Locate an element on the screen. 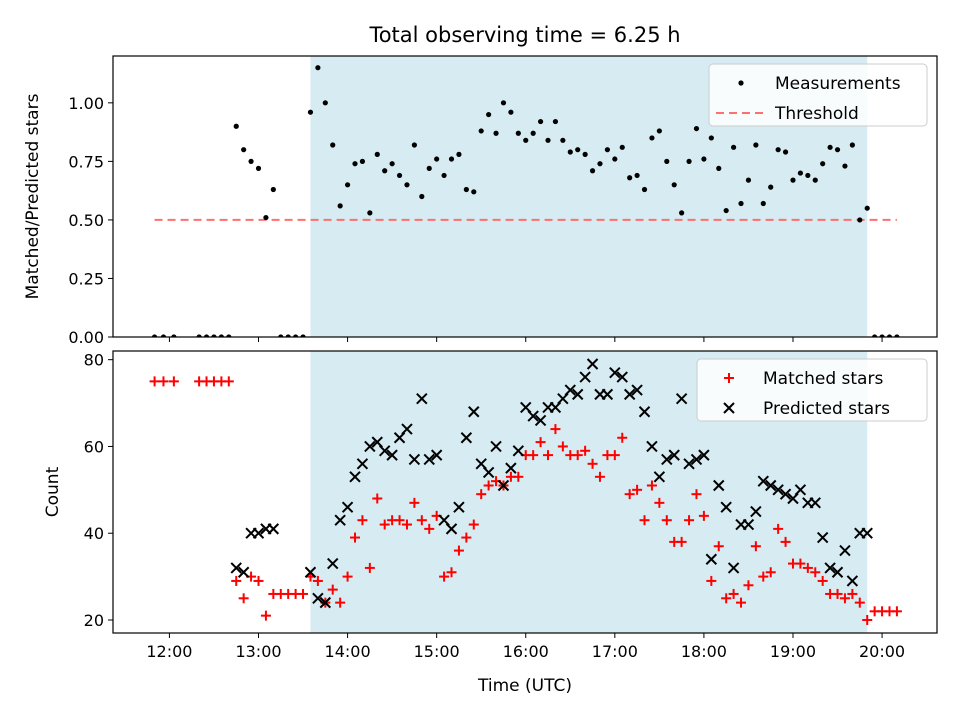  y-axis-label: Matched/Predicted stars is located at coordinates (33, 196).